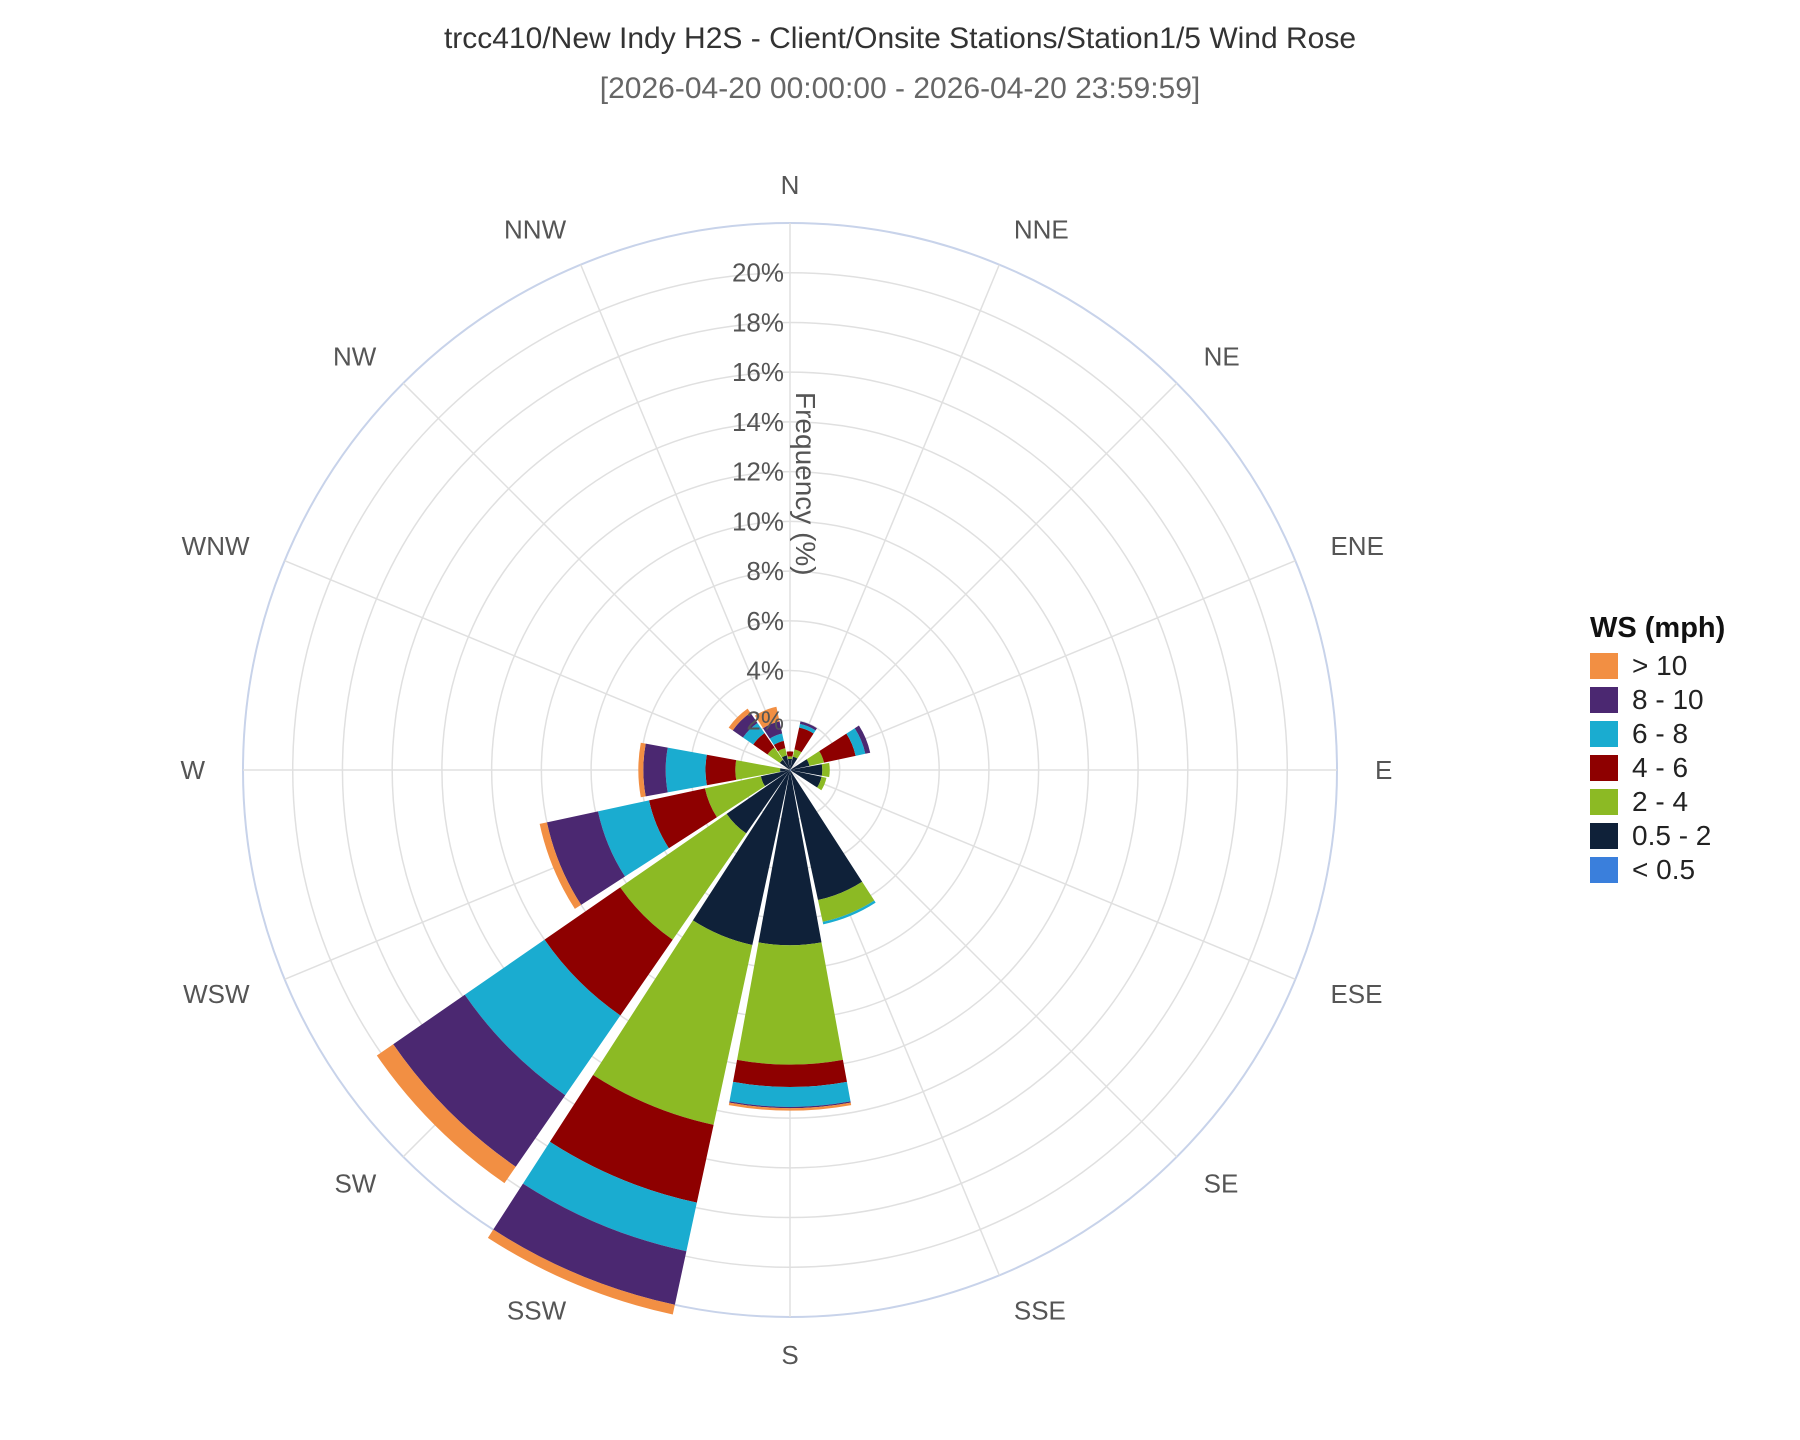 The image size is (1800, 1440). What do you see at coordinates (758, 422) in the screenshot?
I see `radial-tick-label: 14%` at bounding box center [758, 422].